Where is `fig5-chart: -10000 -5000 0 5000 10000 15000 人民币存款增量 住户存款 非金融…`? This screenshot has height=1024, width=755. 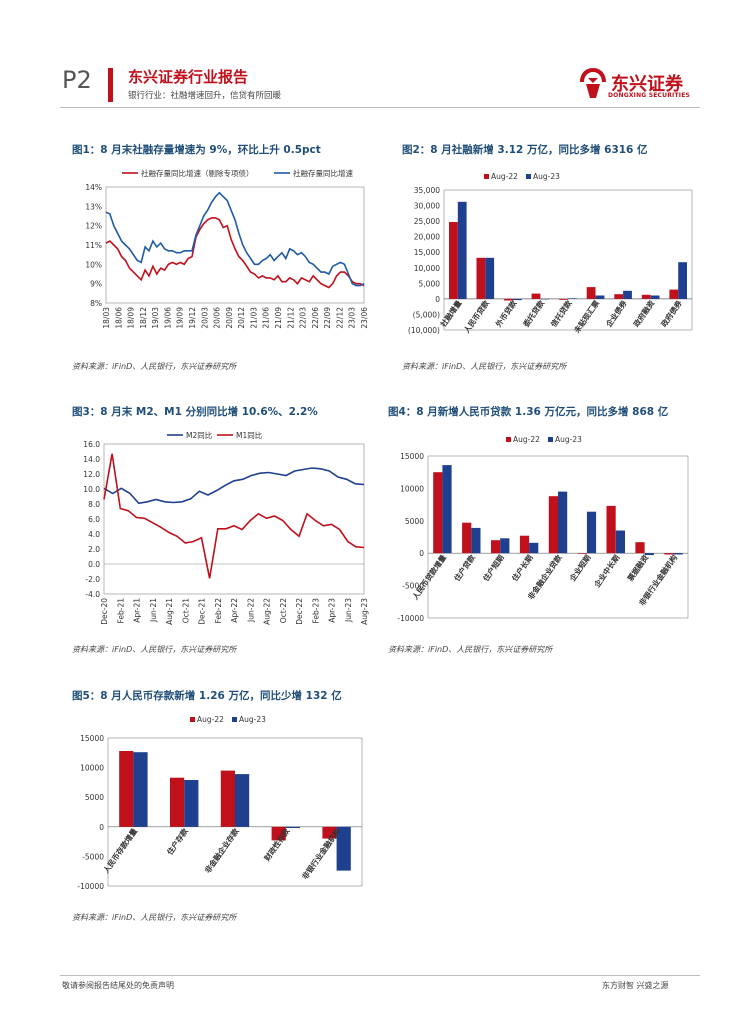 fig5-chart: -10000 -5000 0 5000 10000 15000 人民币存款增量 住户存款 非金融… is located at coordinates (222, 802).